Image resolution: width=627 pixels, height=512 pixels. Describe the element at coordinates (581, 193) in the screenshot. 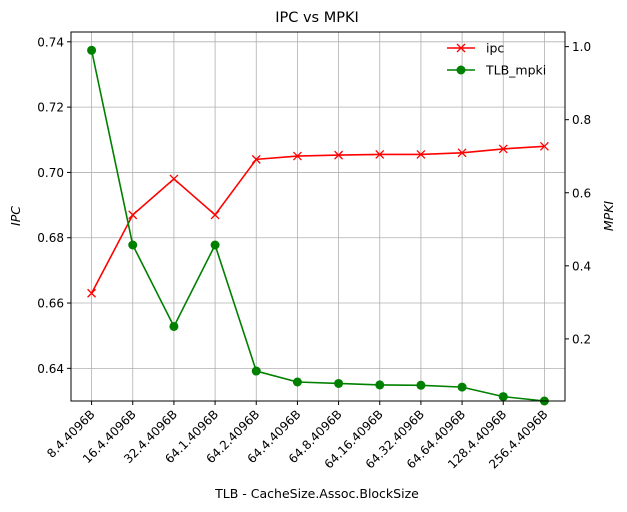

I see `right-tick-label: 0.6` at that location.